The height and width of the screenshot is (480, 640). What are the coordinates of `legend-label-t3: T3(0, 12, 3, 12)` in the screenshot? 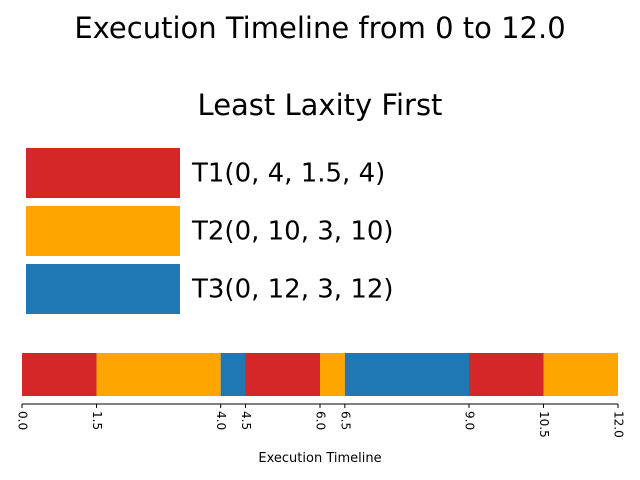 It's located at (292, 290).